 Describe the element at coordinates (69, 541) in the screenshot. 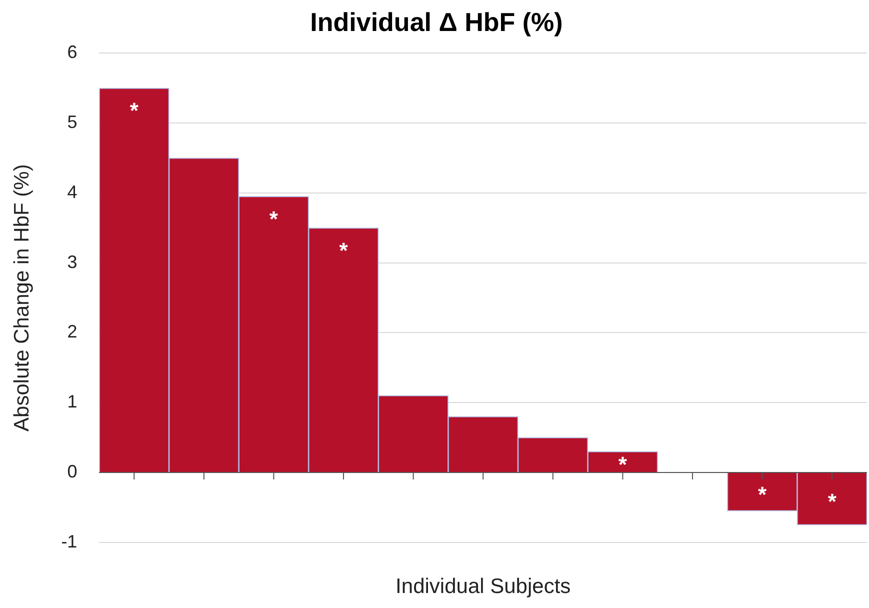

I see `y-tick-label: -1` at that location.